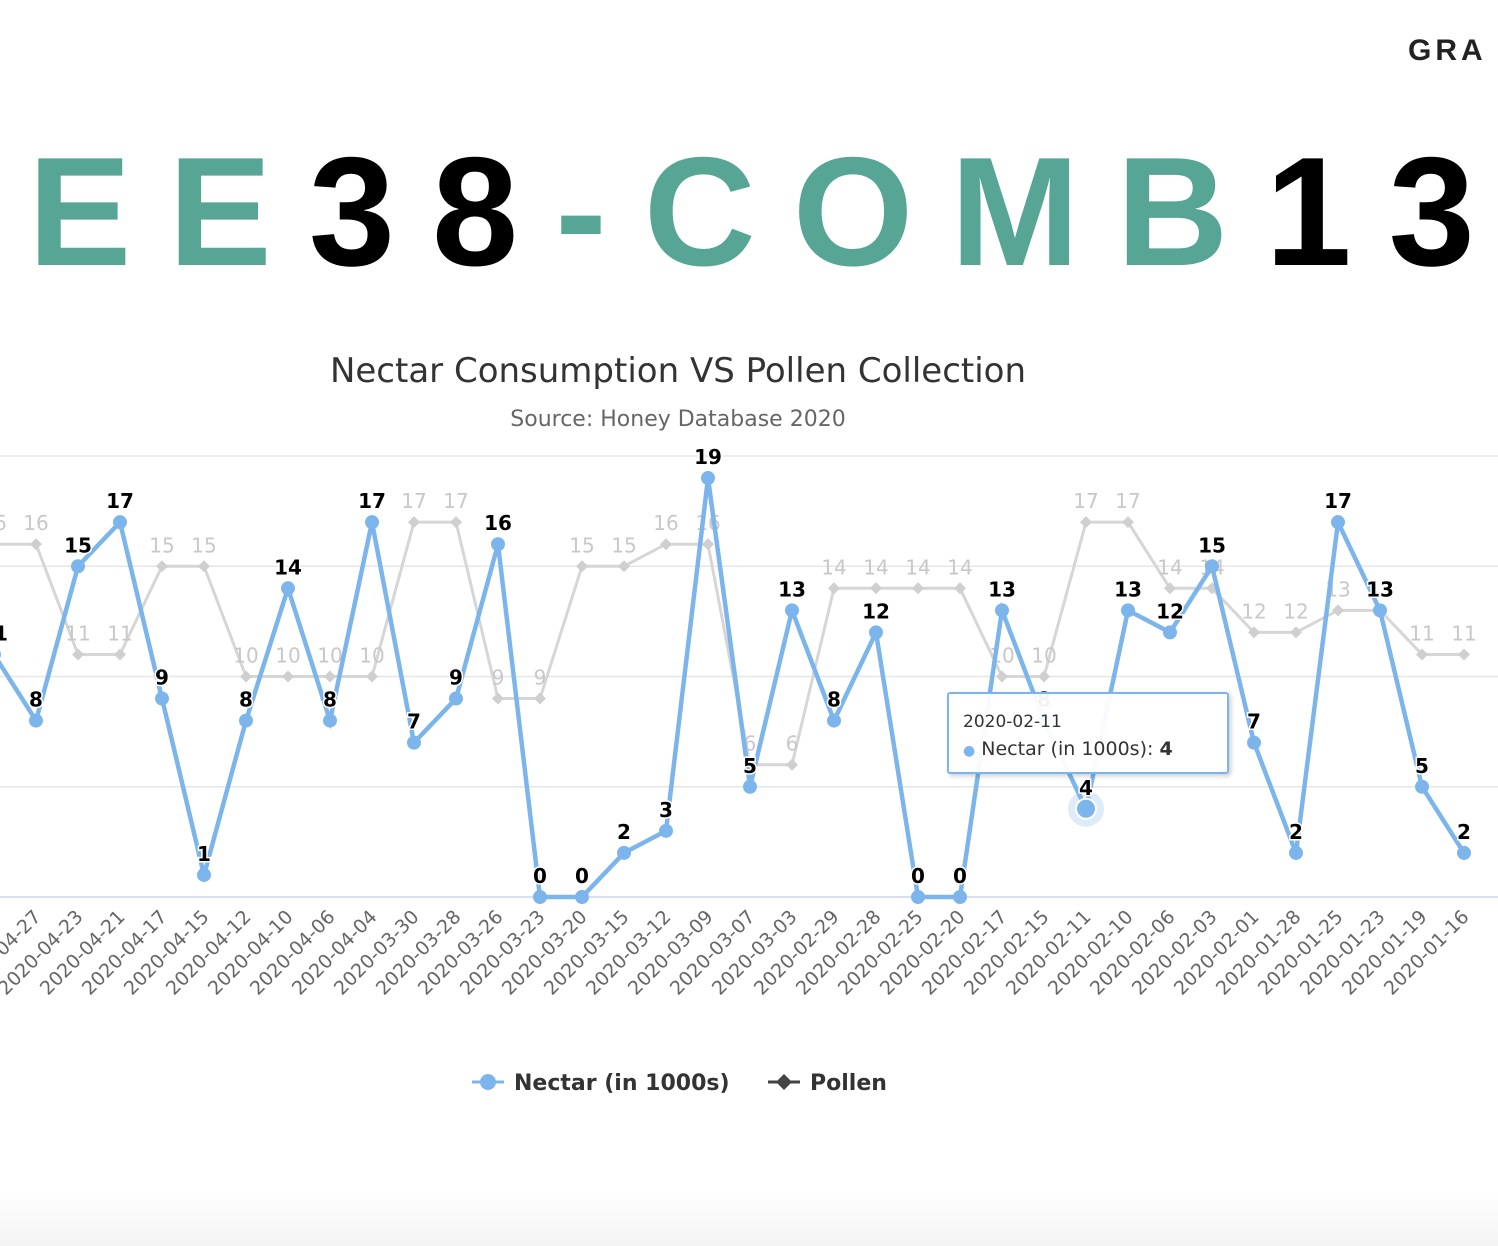 The image size is (1498, 1246). What do you see at coordinates (1086, 788) in the screenshot?
I see `data-label: 4` at bounding box center [1086, 788].